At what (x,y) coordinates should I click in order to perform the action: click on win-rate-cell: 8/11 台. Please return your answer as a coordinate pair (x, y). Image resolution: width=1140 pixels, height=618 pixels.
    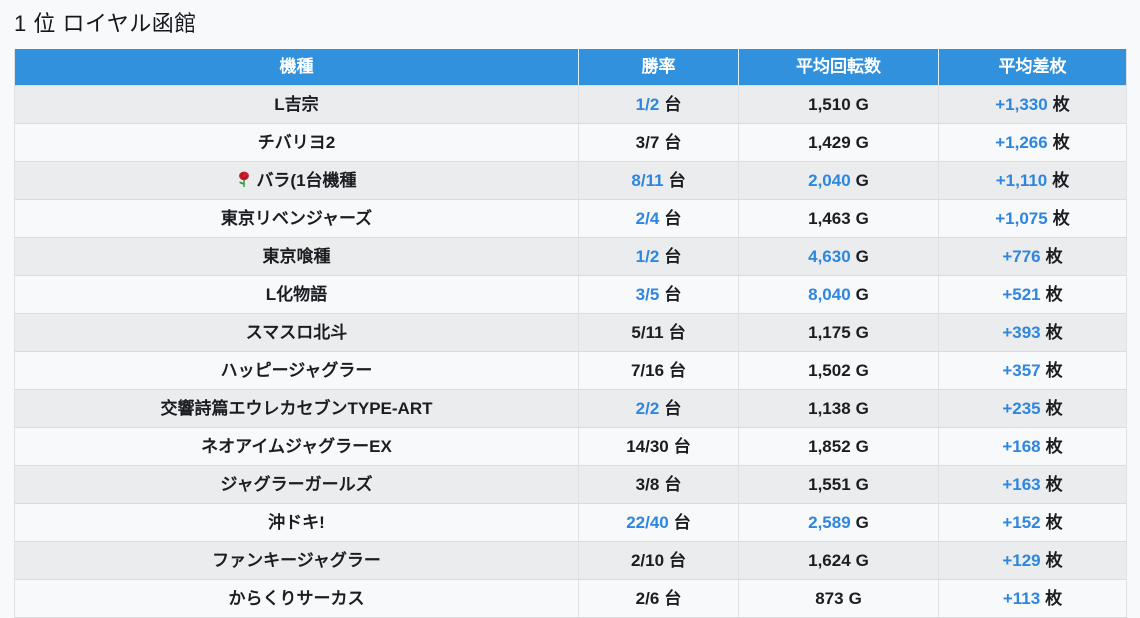
    Looking at the image, I should click on (658, 180).